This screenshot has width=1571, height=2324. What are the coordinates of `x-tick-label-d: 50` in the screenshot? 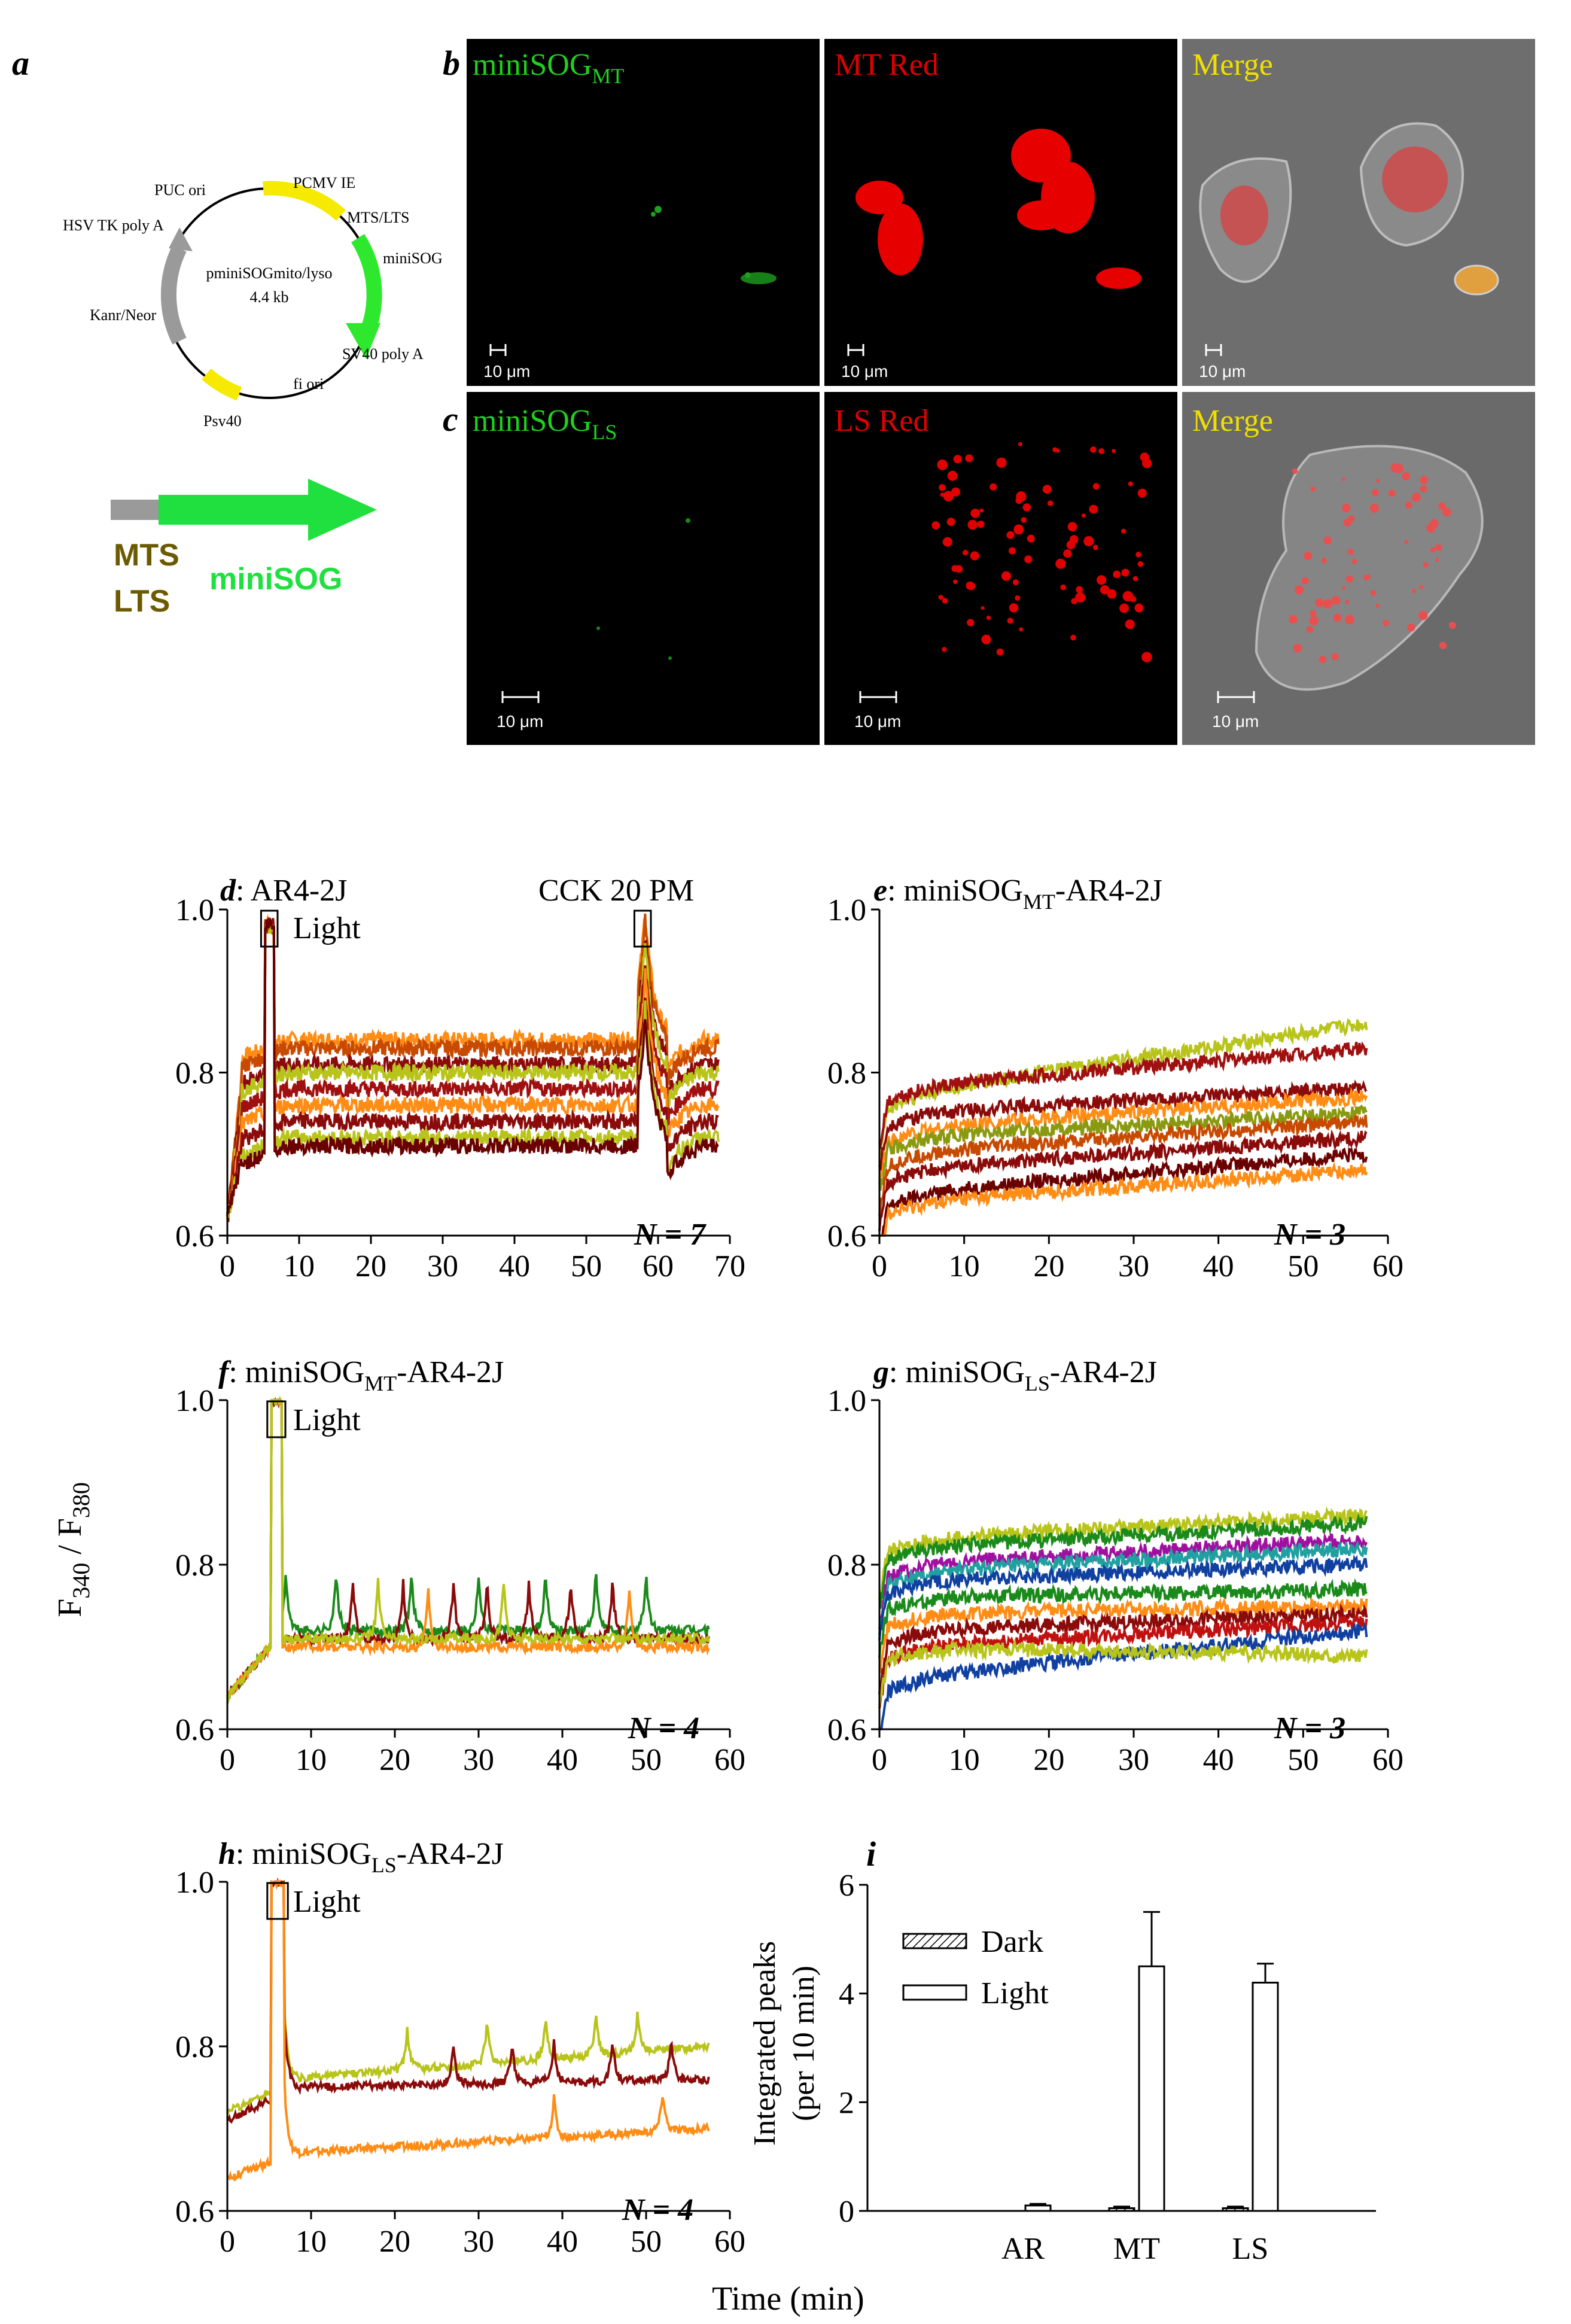 It's located at (586, 1266).